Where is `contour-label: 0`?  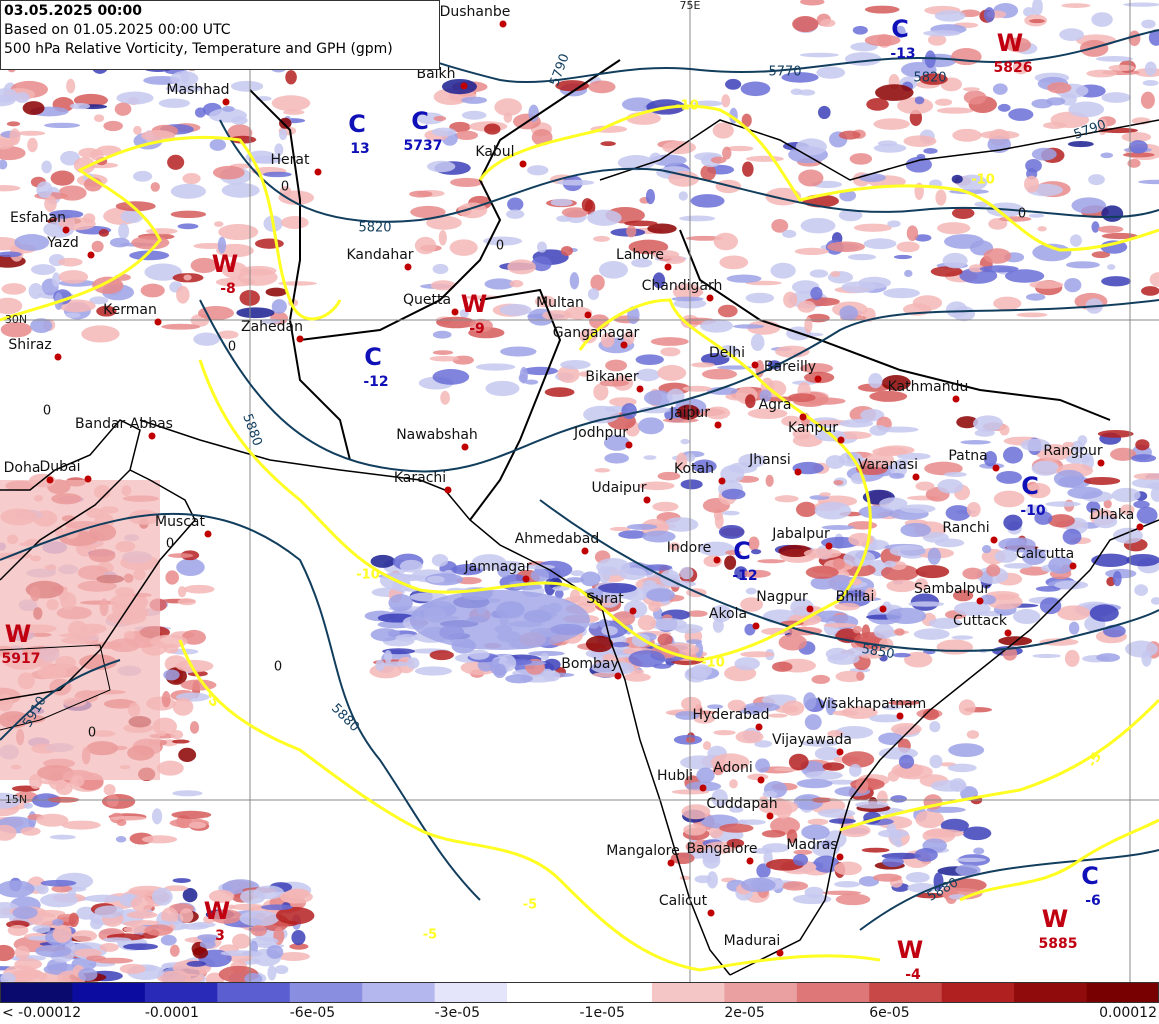
contour-label: 0 is located at coordinates (47, 411).